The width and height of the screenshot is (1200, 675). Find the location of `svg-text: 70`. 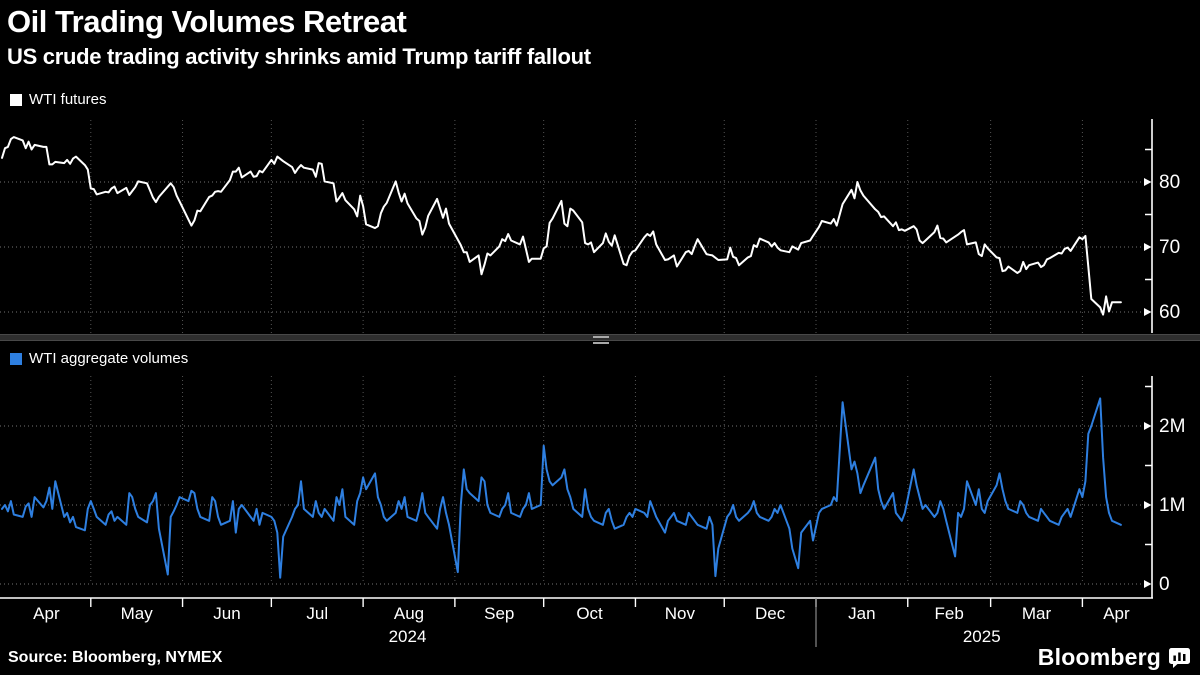

svg-text: 70 is located at coordinates (1169, 247).